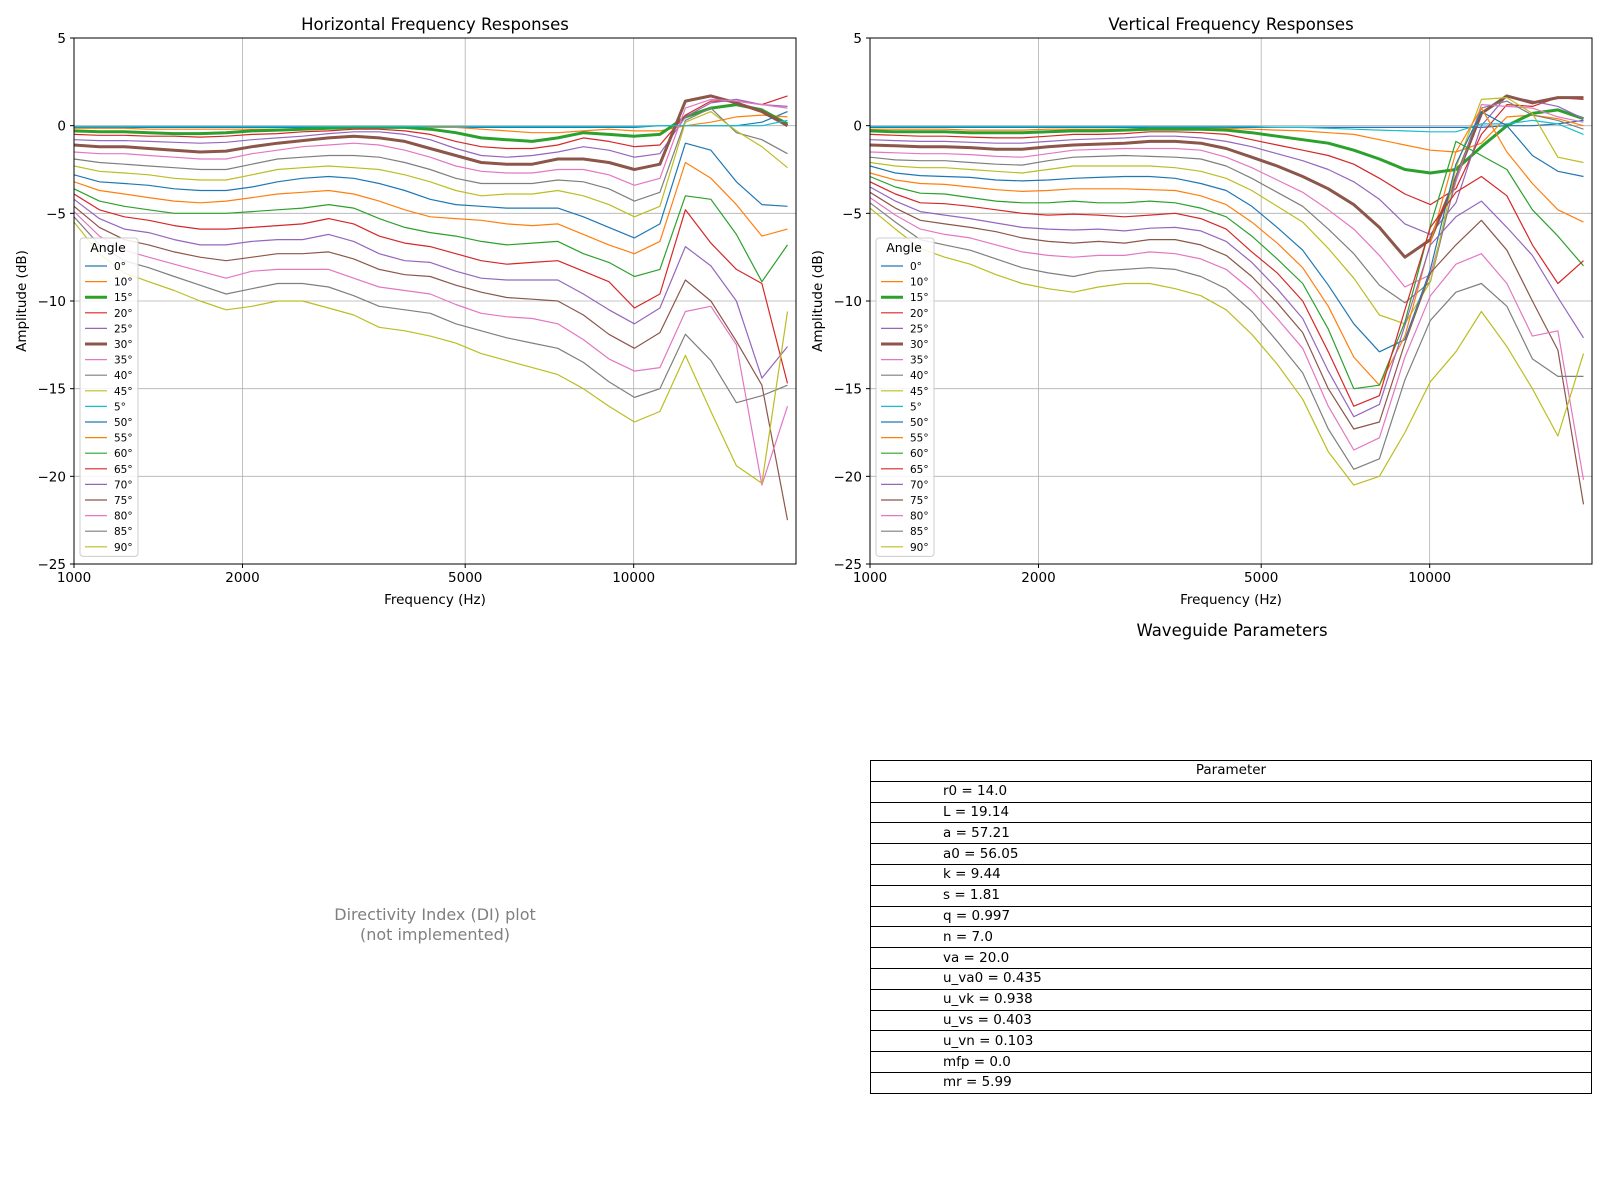 The height and width of the screenshot is (1200, 1600). Describe the element at coordinates (1231, 895) in the screenshot. I see `parameter-cell: s = 1.81` at that location.